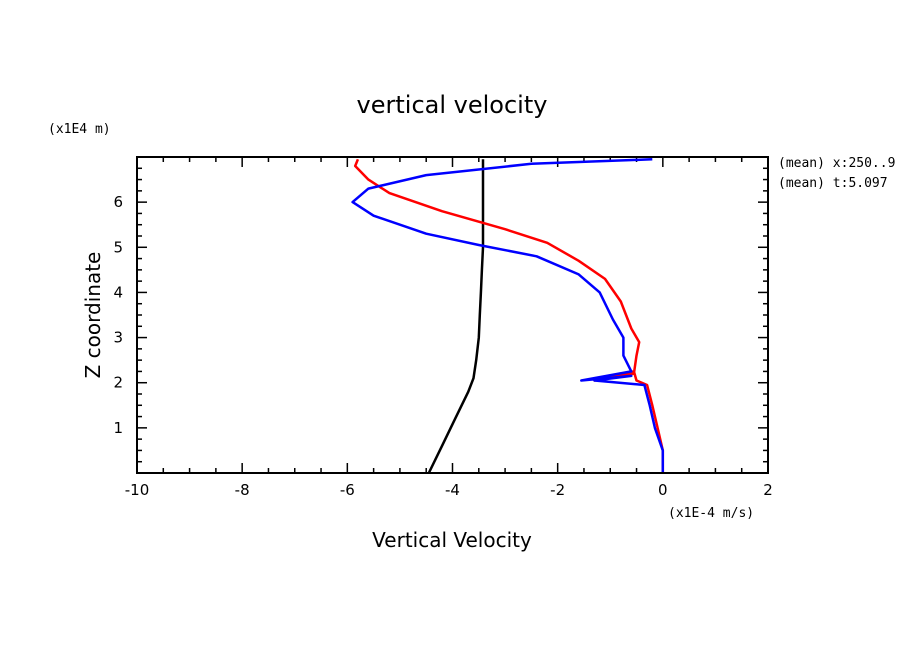  I want to click on x-tick-label: -8, so click(242, 490).